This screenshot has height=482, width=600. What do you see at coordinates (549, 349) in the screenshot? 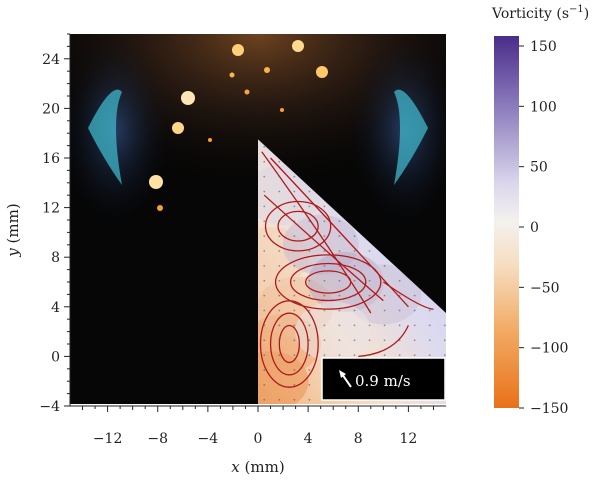
I see `colorbar-tick-label: −100` at bounding box center [549, 349].